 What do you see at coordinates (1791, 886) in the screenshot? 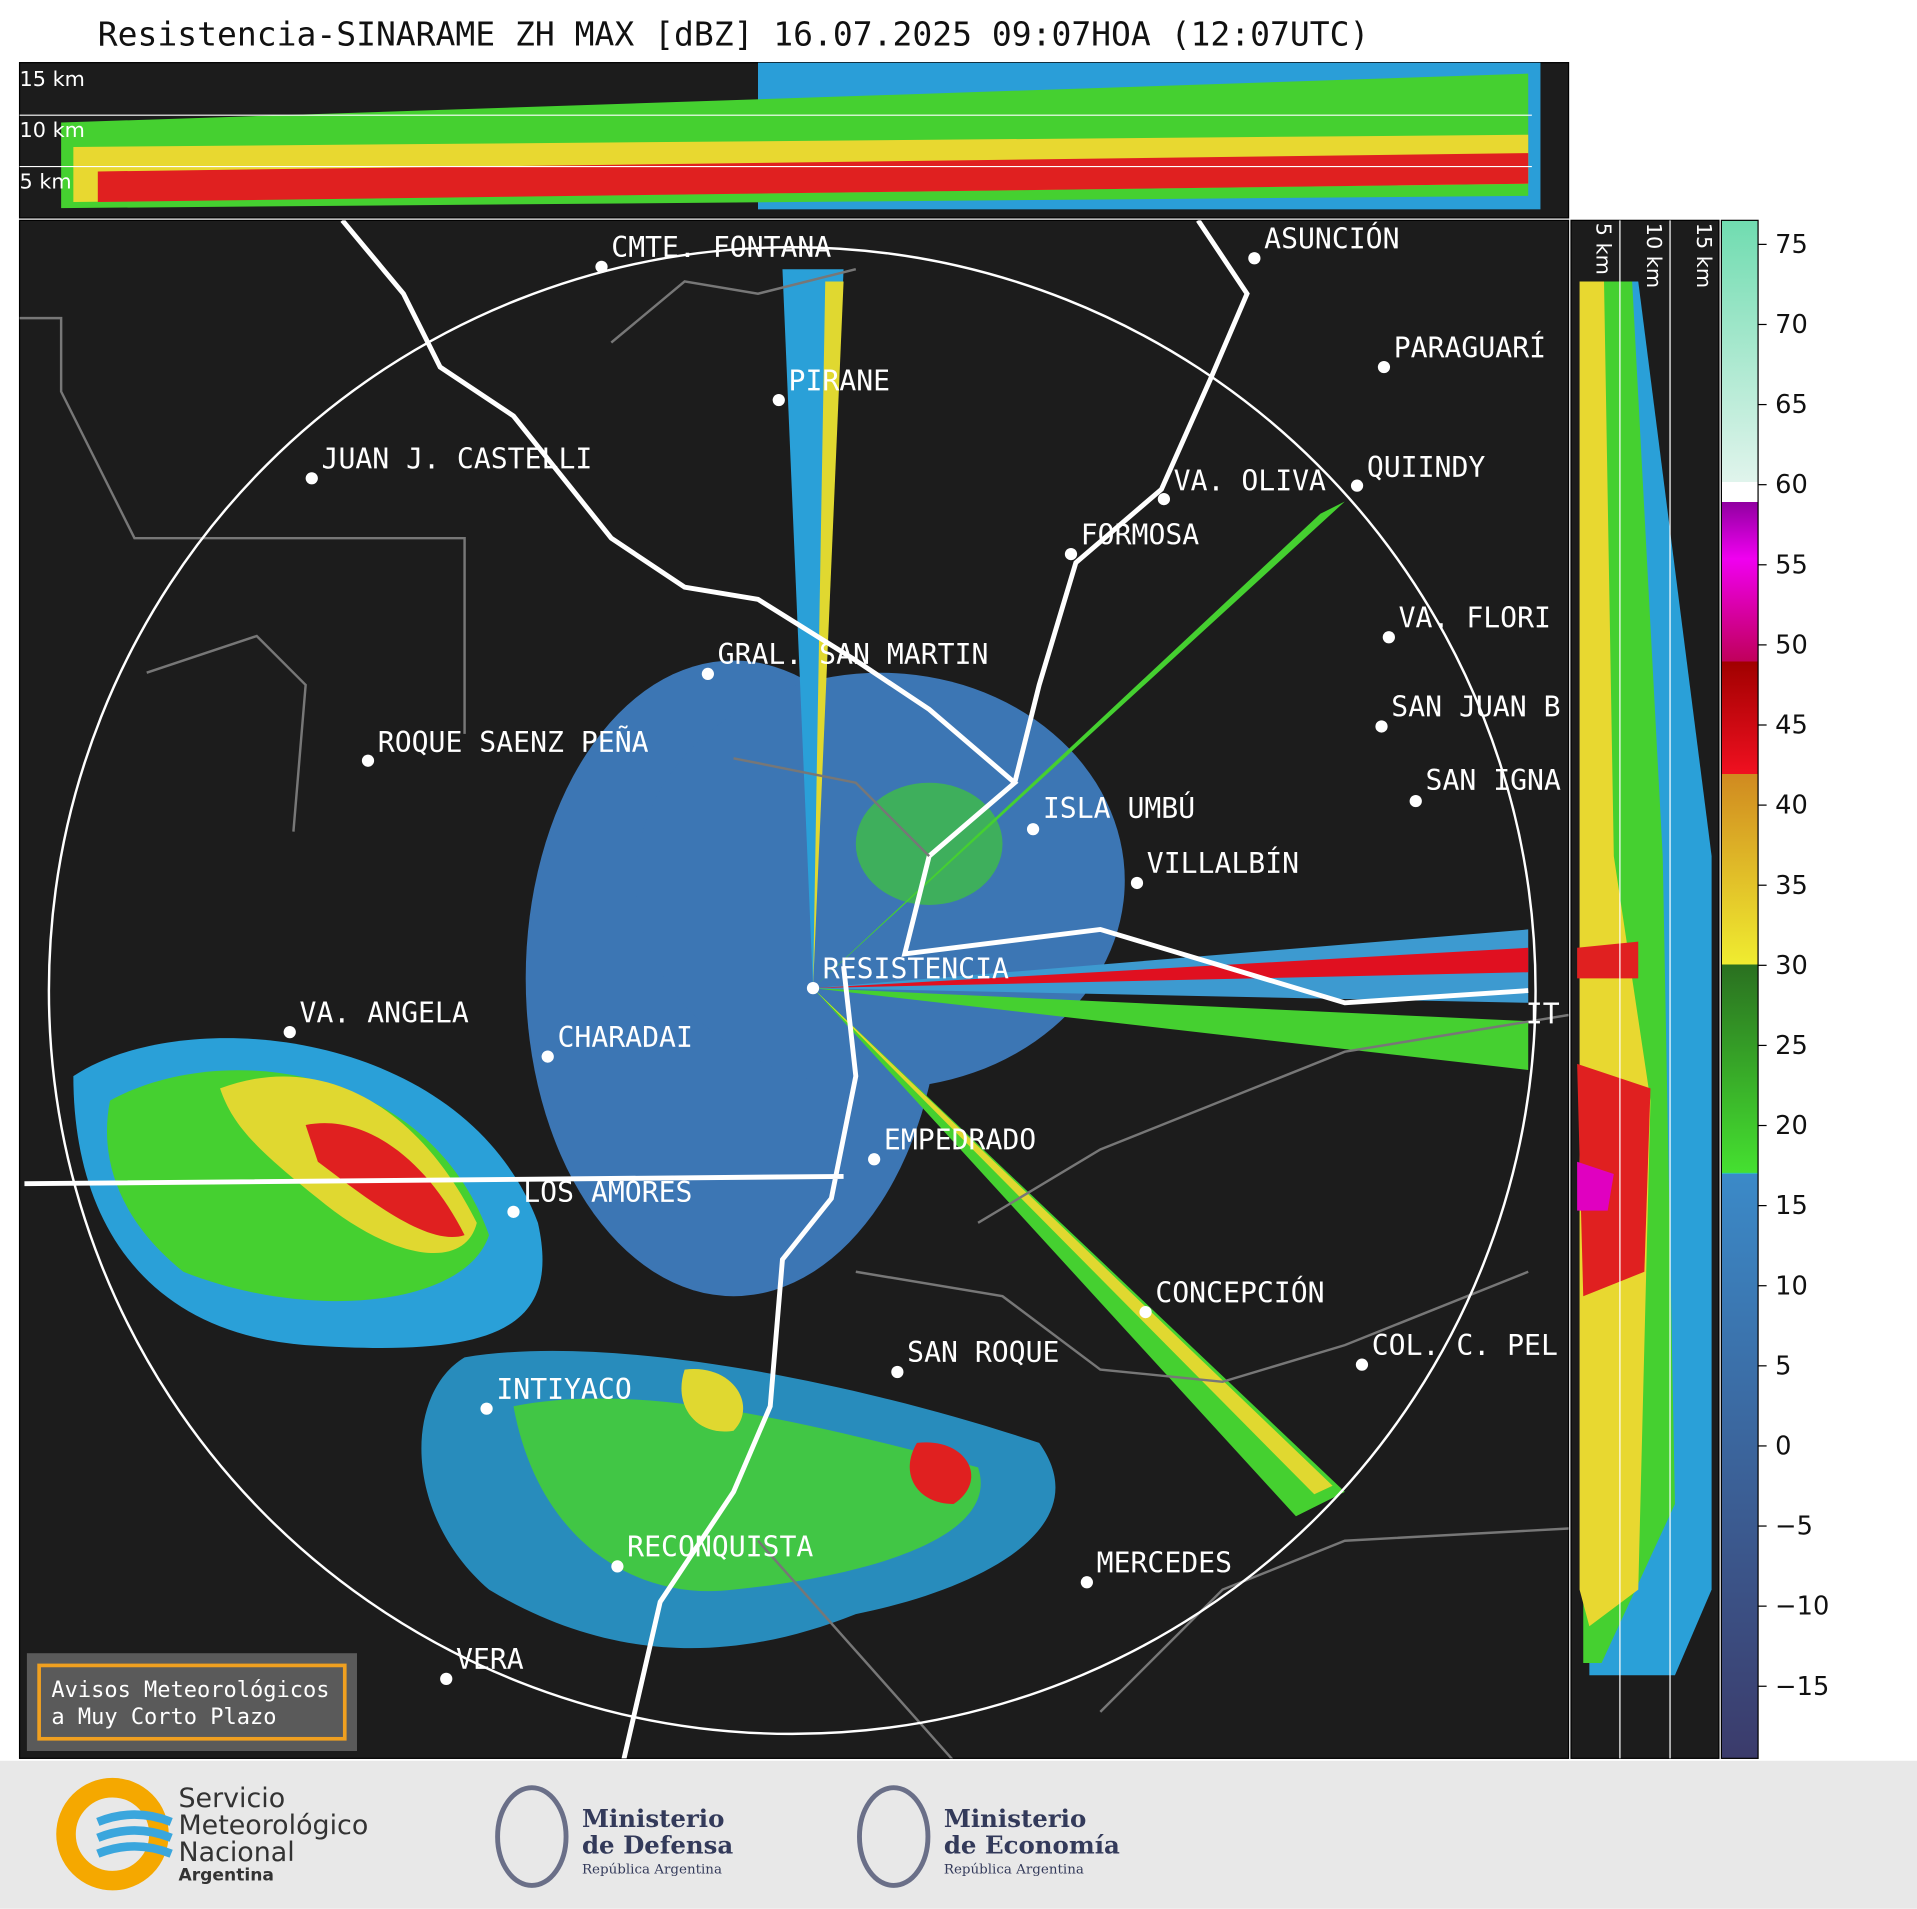
I see `colorbar-tick-label: 35` at bounding box center [1791, 886].